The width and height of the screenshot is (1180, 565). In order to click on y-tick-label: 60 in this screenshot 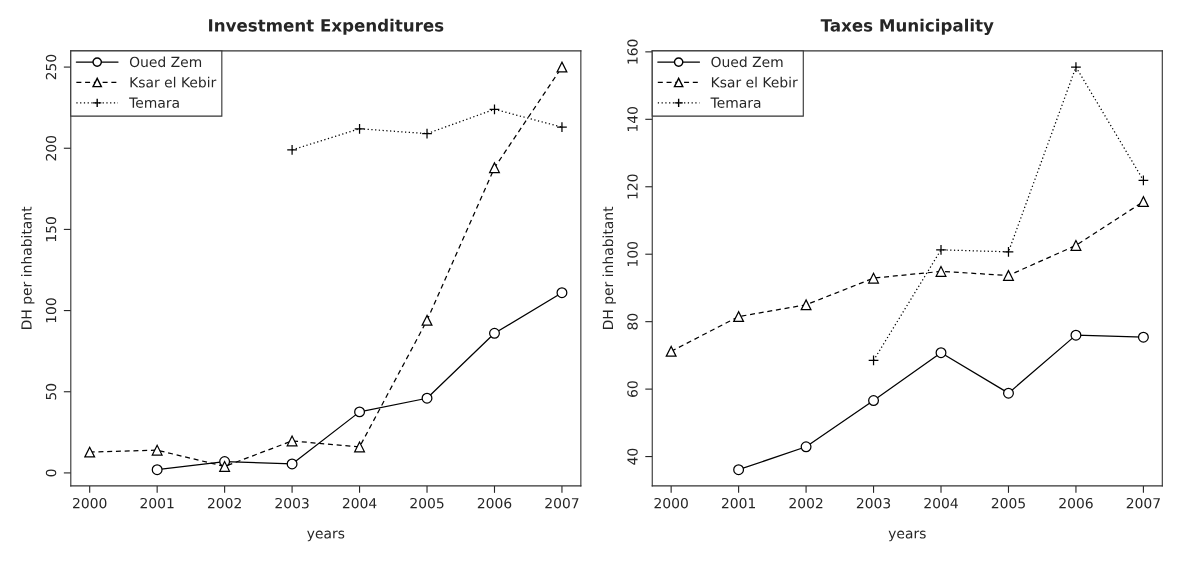, I will do `click(632, 389)`.